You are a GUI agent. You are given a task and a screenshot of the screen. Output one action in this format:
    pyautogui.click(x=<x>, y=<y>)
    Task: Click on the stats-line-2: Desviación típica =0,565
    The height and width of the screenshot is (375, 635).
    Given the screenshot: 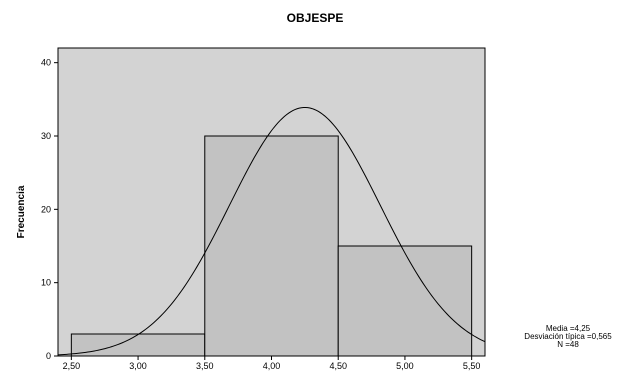 What is the action you would take?
    pyautogui.click(x=568, y=336)
    